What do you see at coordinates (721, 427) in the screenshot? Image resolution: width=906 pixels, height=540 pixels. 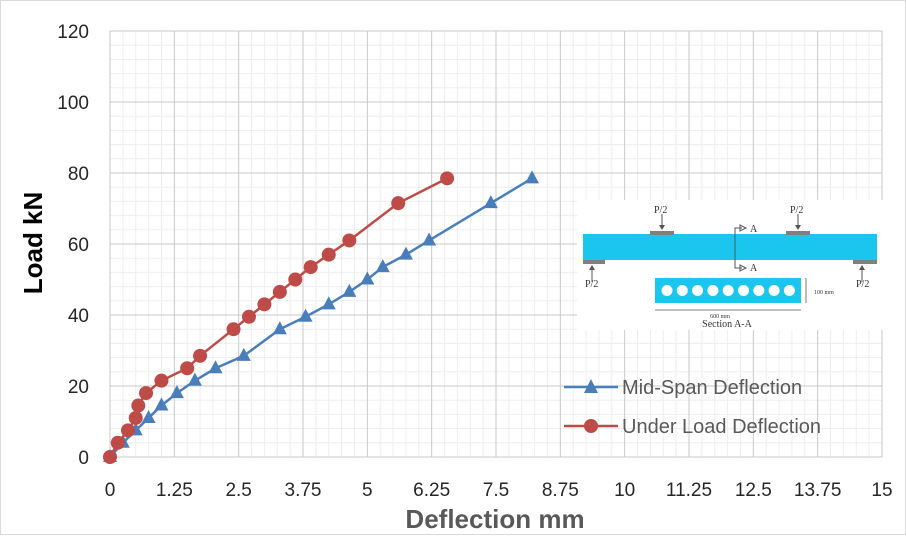 I see `legend-label-under-load: Under Load Deflection` at bounding box center [721, 427].